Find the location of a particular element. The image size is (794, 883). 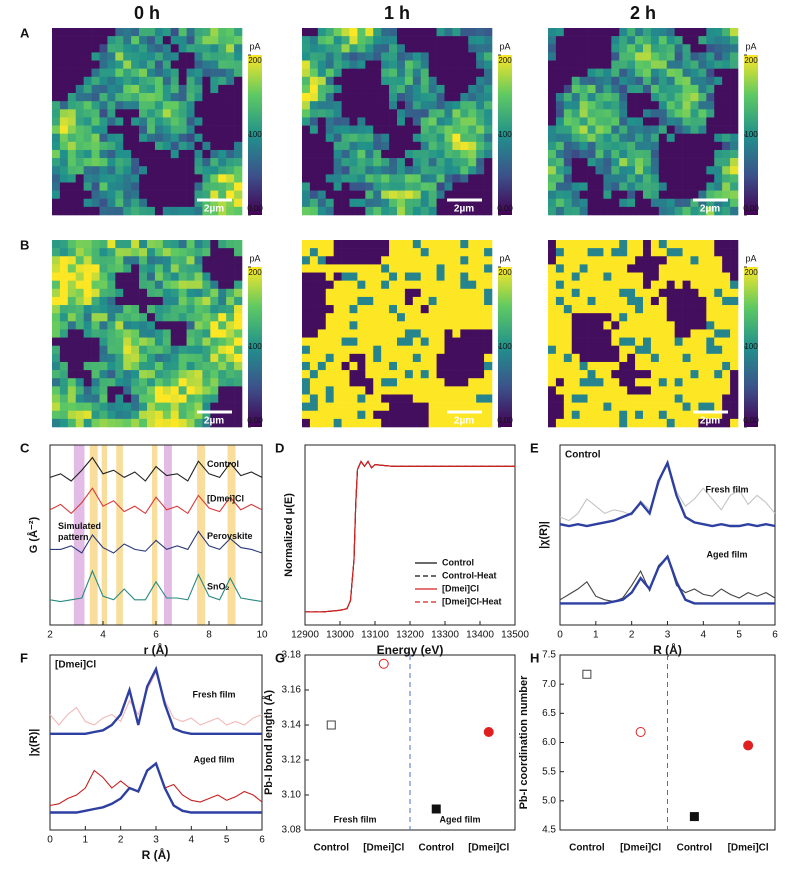

colorbar-unit: pA is located at coordinates (750, 258).